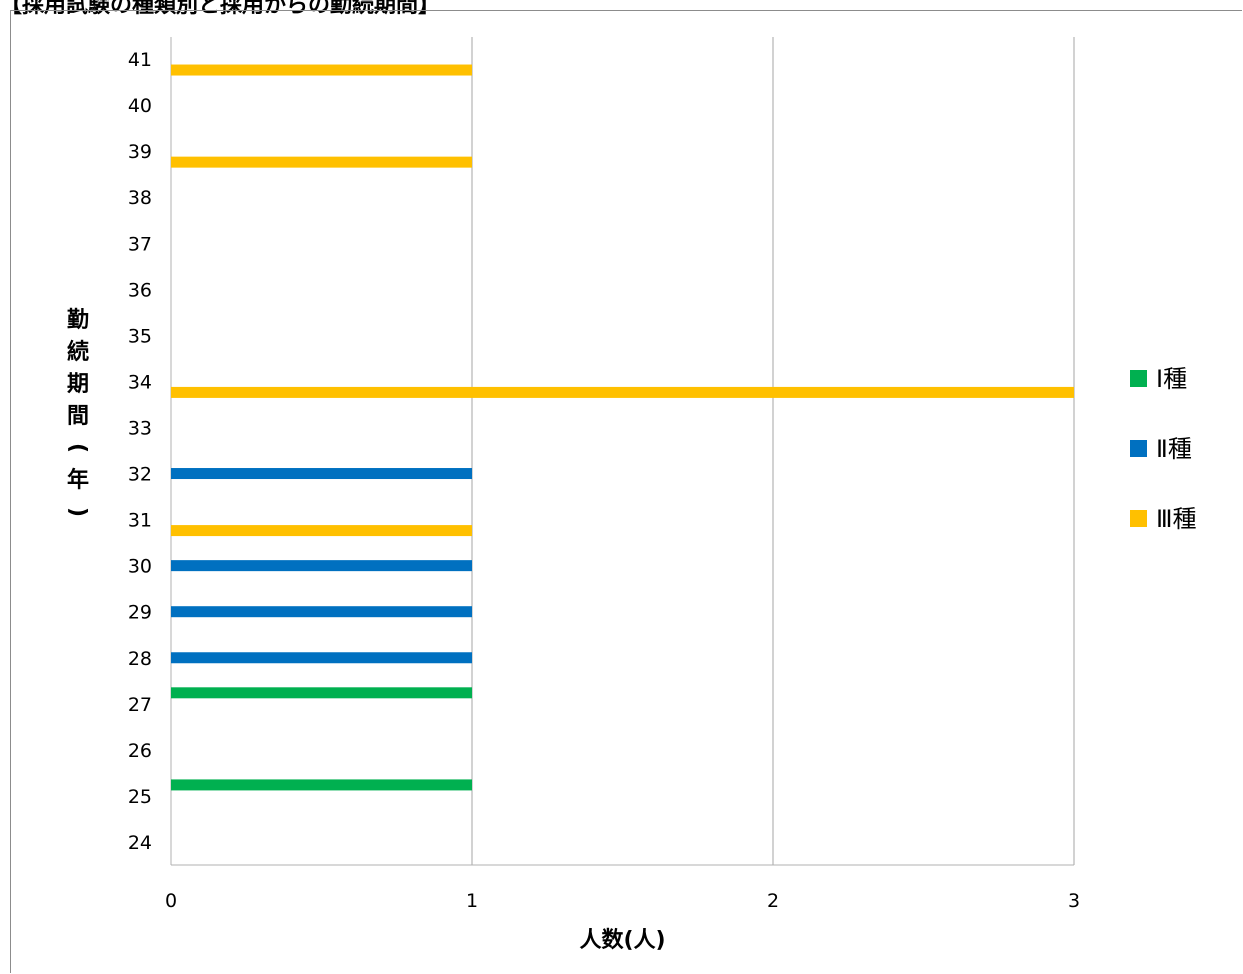 The height and width of the screenshot is (974, 1243). Describe the element at coordinates (77, 448) in the screenshot. I see `y-axis-title-char: (` at that location.